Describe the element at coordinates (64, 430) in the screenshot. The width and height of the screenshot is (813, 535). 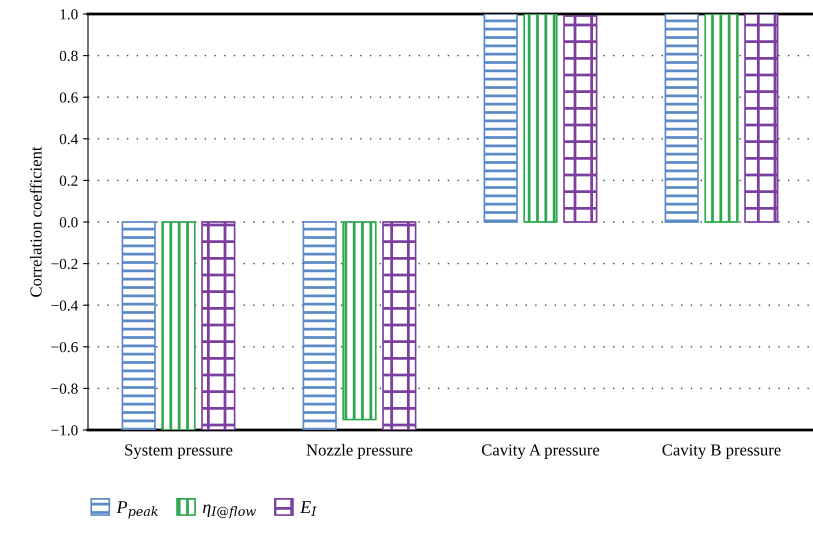
I see `y-tick-label: −1.0` at that location.